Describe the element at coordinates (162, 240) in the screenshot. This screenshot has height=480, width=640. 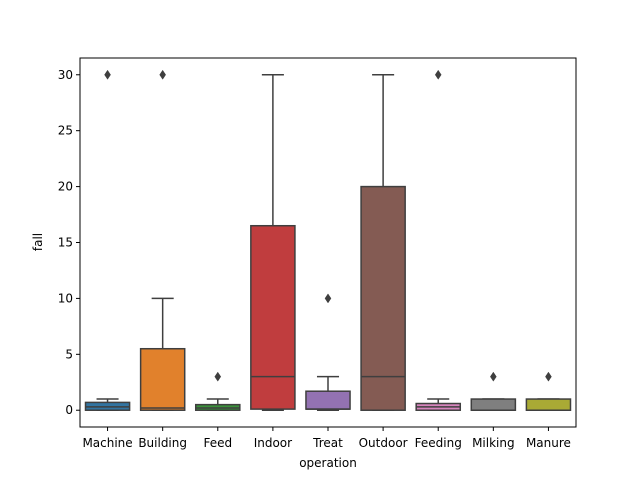
I see `box-building` at that location.